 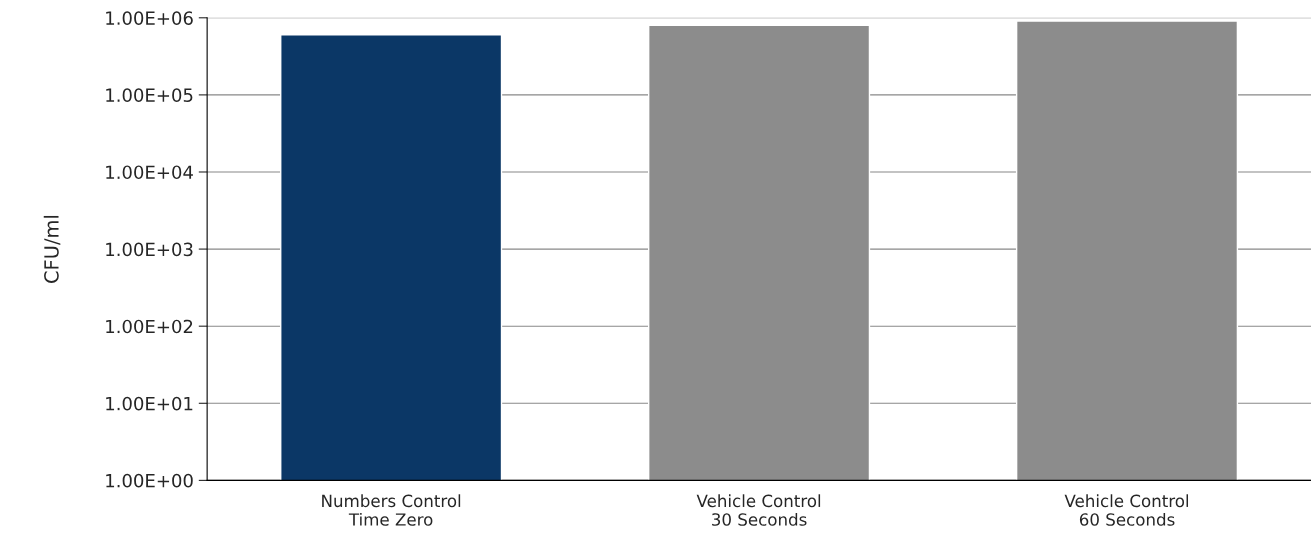 I want to click on y-tick-label: 1.00E+03, so click(x=149, y=249).